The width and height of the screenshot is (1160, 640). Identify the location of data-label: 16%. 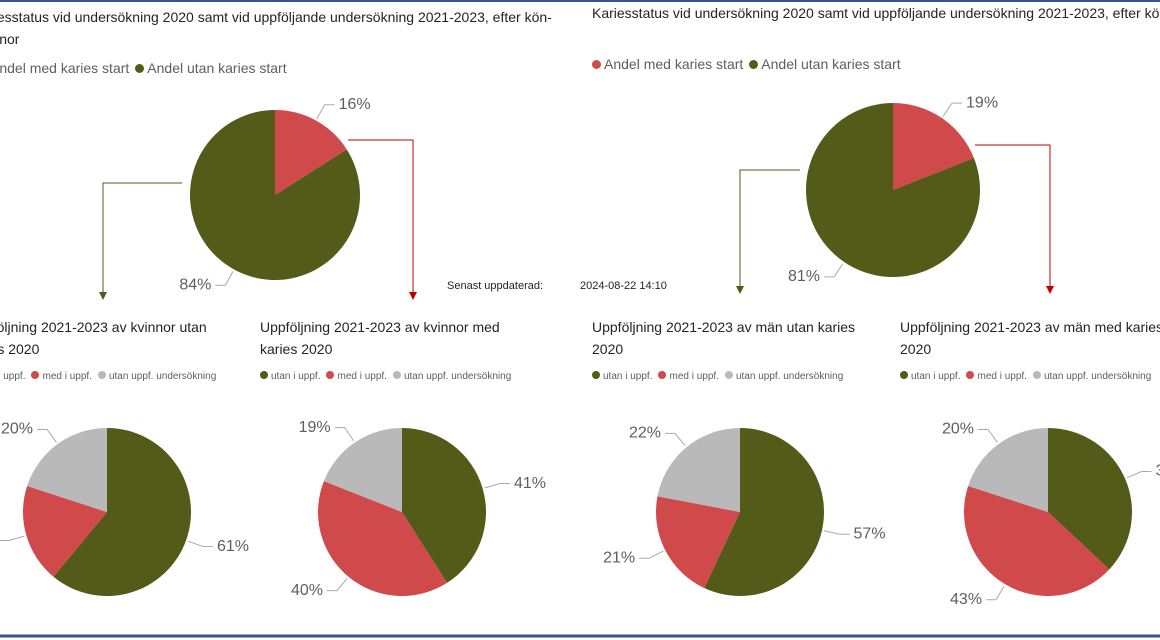
(355, 104).